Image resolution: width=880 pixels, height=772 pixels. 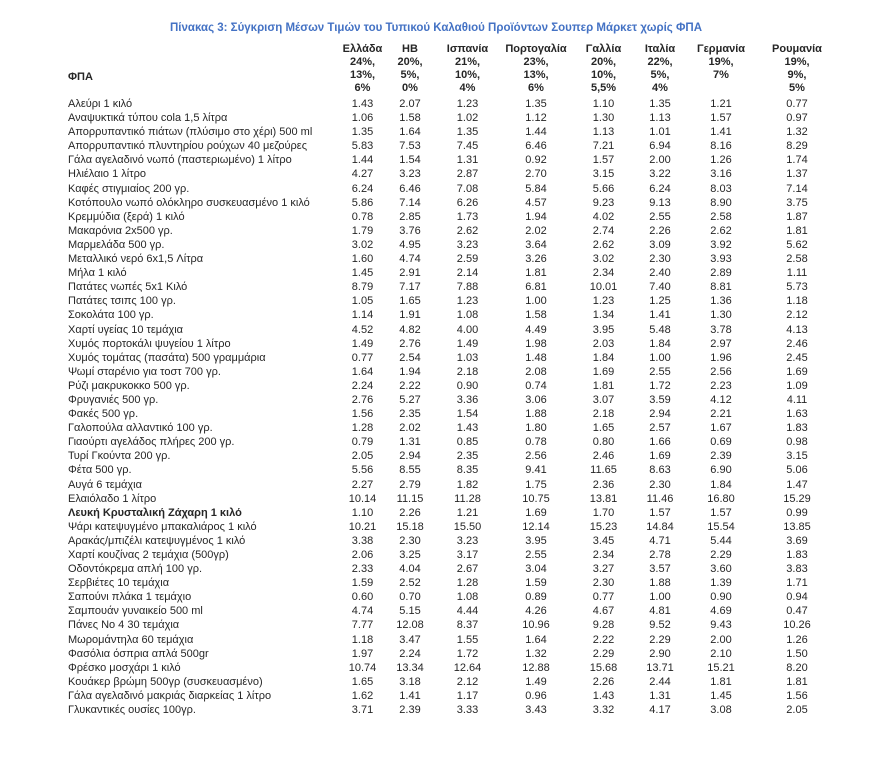 I want to click on product-label: Ψάρι κατεψυγμένο μπακαλιάρος 1 κιλό, so click(x=162, y=526).